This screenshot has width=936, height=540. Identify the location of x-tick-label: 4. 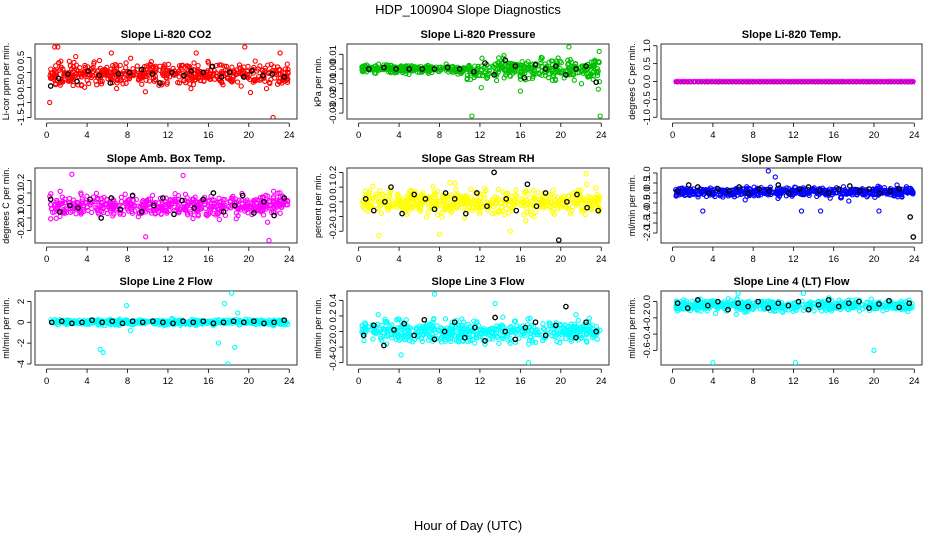
(398, 135).